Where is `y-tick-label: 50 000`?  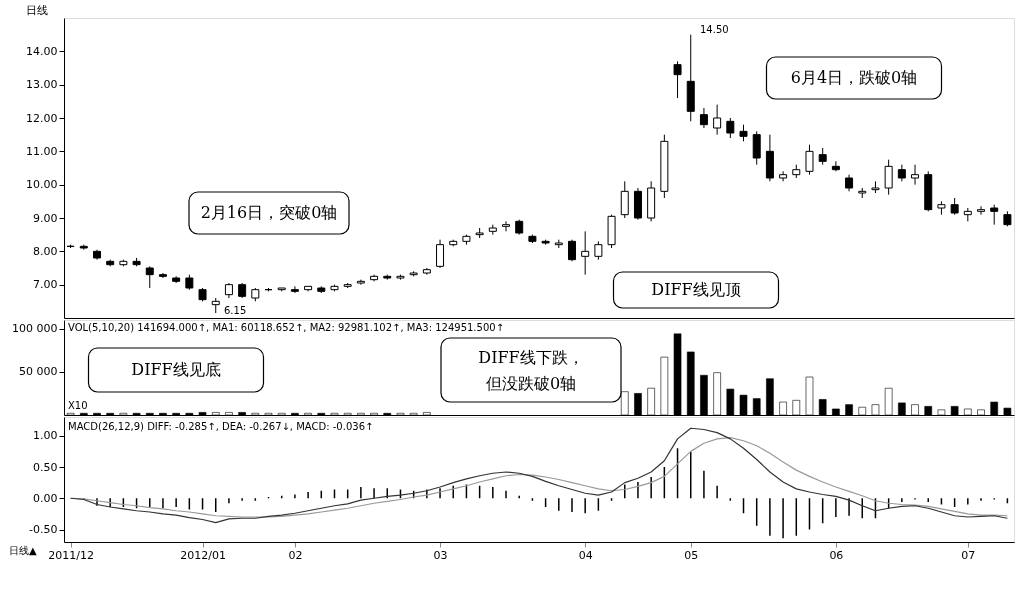 y-tick-label: 50 000 is located at coordinates (38, 372).